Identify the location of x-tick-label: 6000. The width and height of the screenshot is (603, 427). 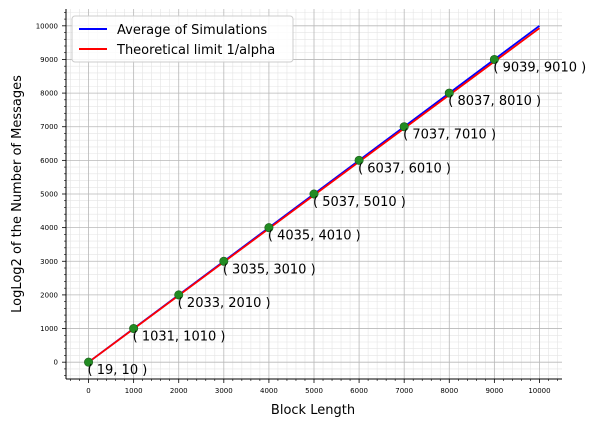
(359, 391).